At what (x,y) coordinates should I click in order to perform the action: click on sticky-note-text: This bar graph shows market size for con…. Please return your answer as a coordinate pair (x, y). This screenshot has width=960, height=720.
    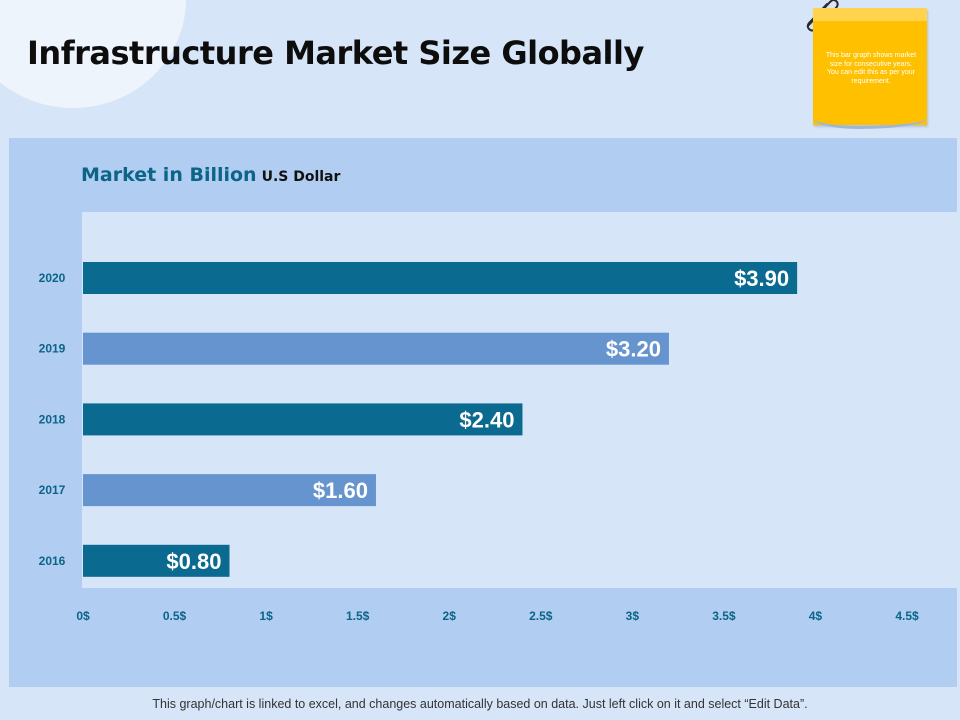
    Looking at the image, I should click on (871, 68).